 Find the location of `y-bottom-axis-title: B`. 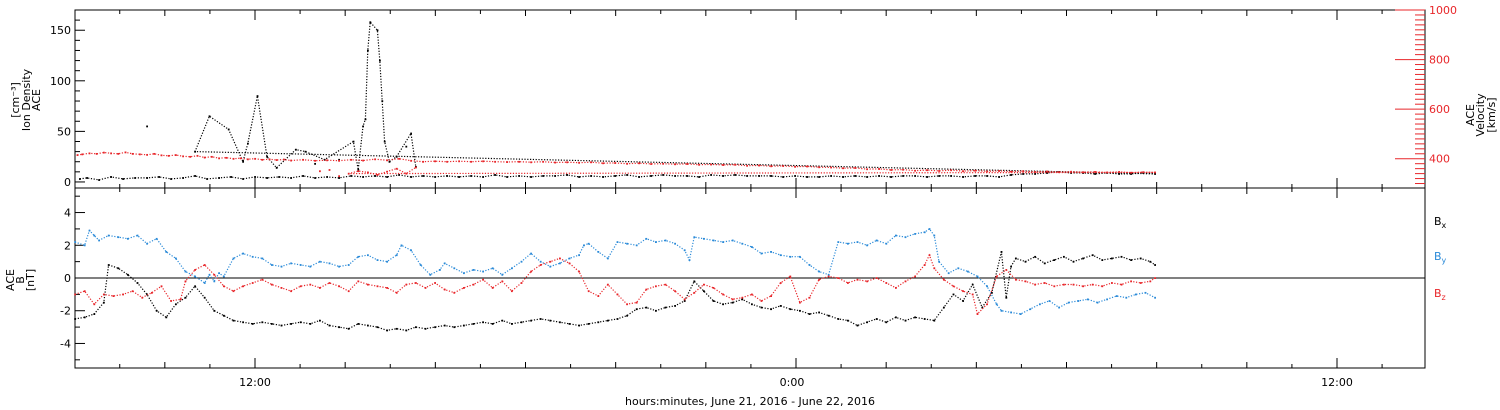

y-bottom-axis-title: B is located at coordinates (20, 280).